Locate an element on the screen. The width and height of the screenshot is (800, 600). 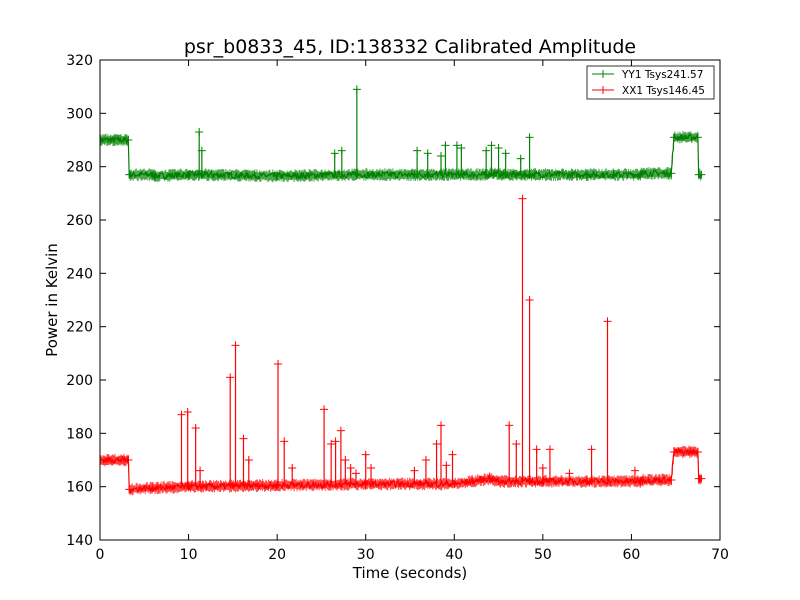
legend: YY1 Tsys241.57 XX1 Tsys146.45 is located at coordinates (650, 82).